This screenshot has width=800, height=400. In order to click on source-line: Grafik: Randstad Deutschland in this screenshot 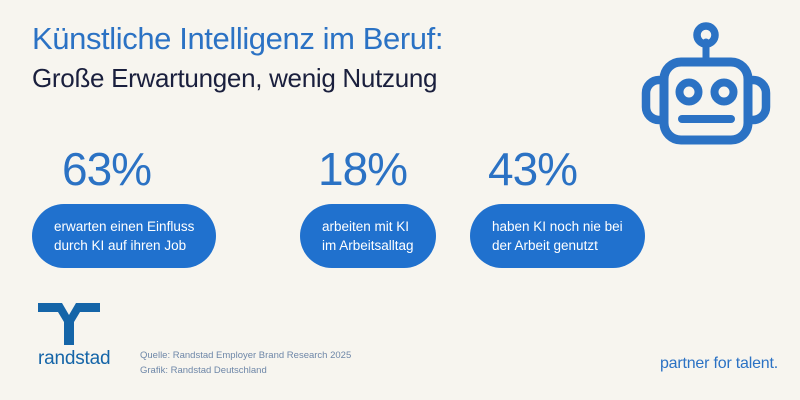, I will do `click(203, 370)`.